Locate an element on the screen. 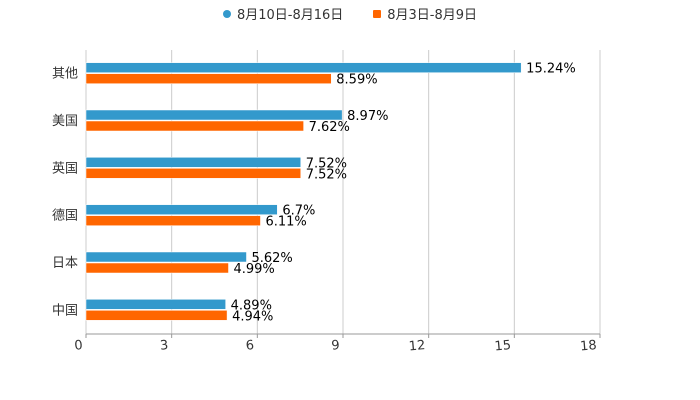 The height and width of the screenshot is (400, 700). chart-legend: 8月10日-8月16日 8月3日-8月9日 is located at coordinates (350, 13).